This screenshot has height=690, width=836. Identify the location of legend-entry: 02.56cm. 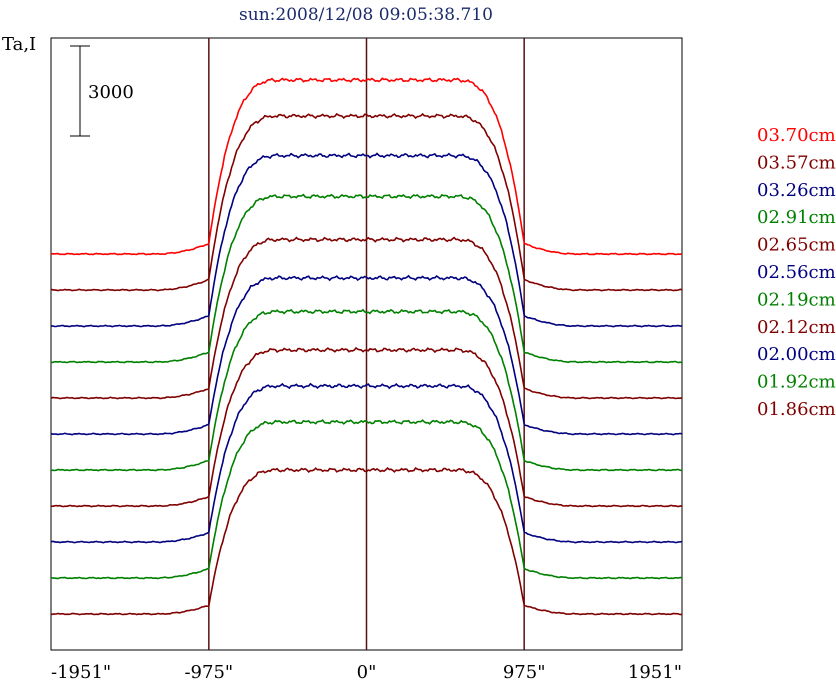
(796, 272).